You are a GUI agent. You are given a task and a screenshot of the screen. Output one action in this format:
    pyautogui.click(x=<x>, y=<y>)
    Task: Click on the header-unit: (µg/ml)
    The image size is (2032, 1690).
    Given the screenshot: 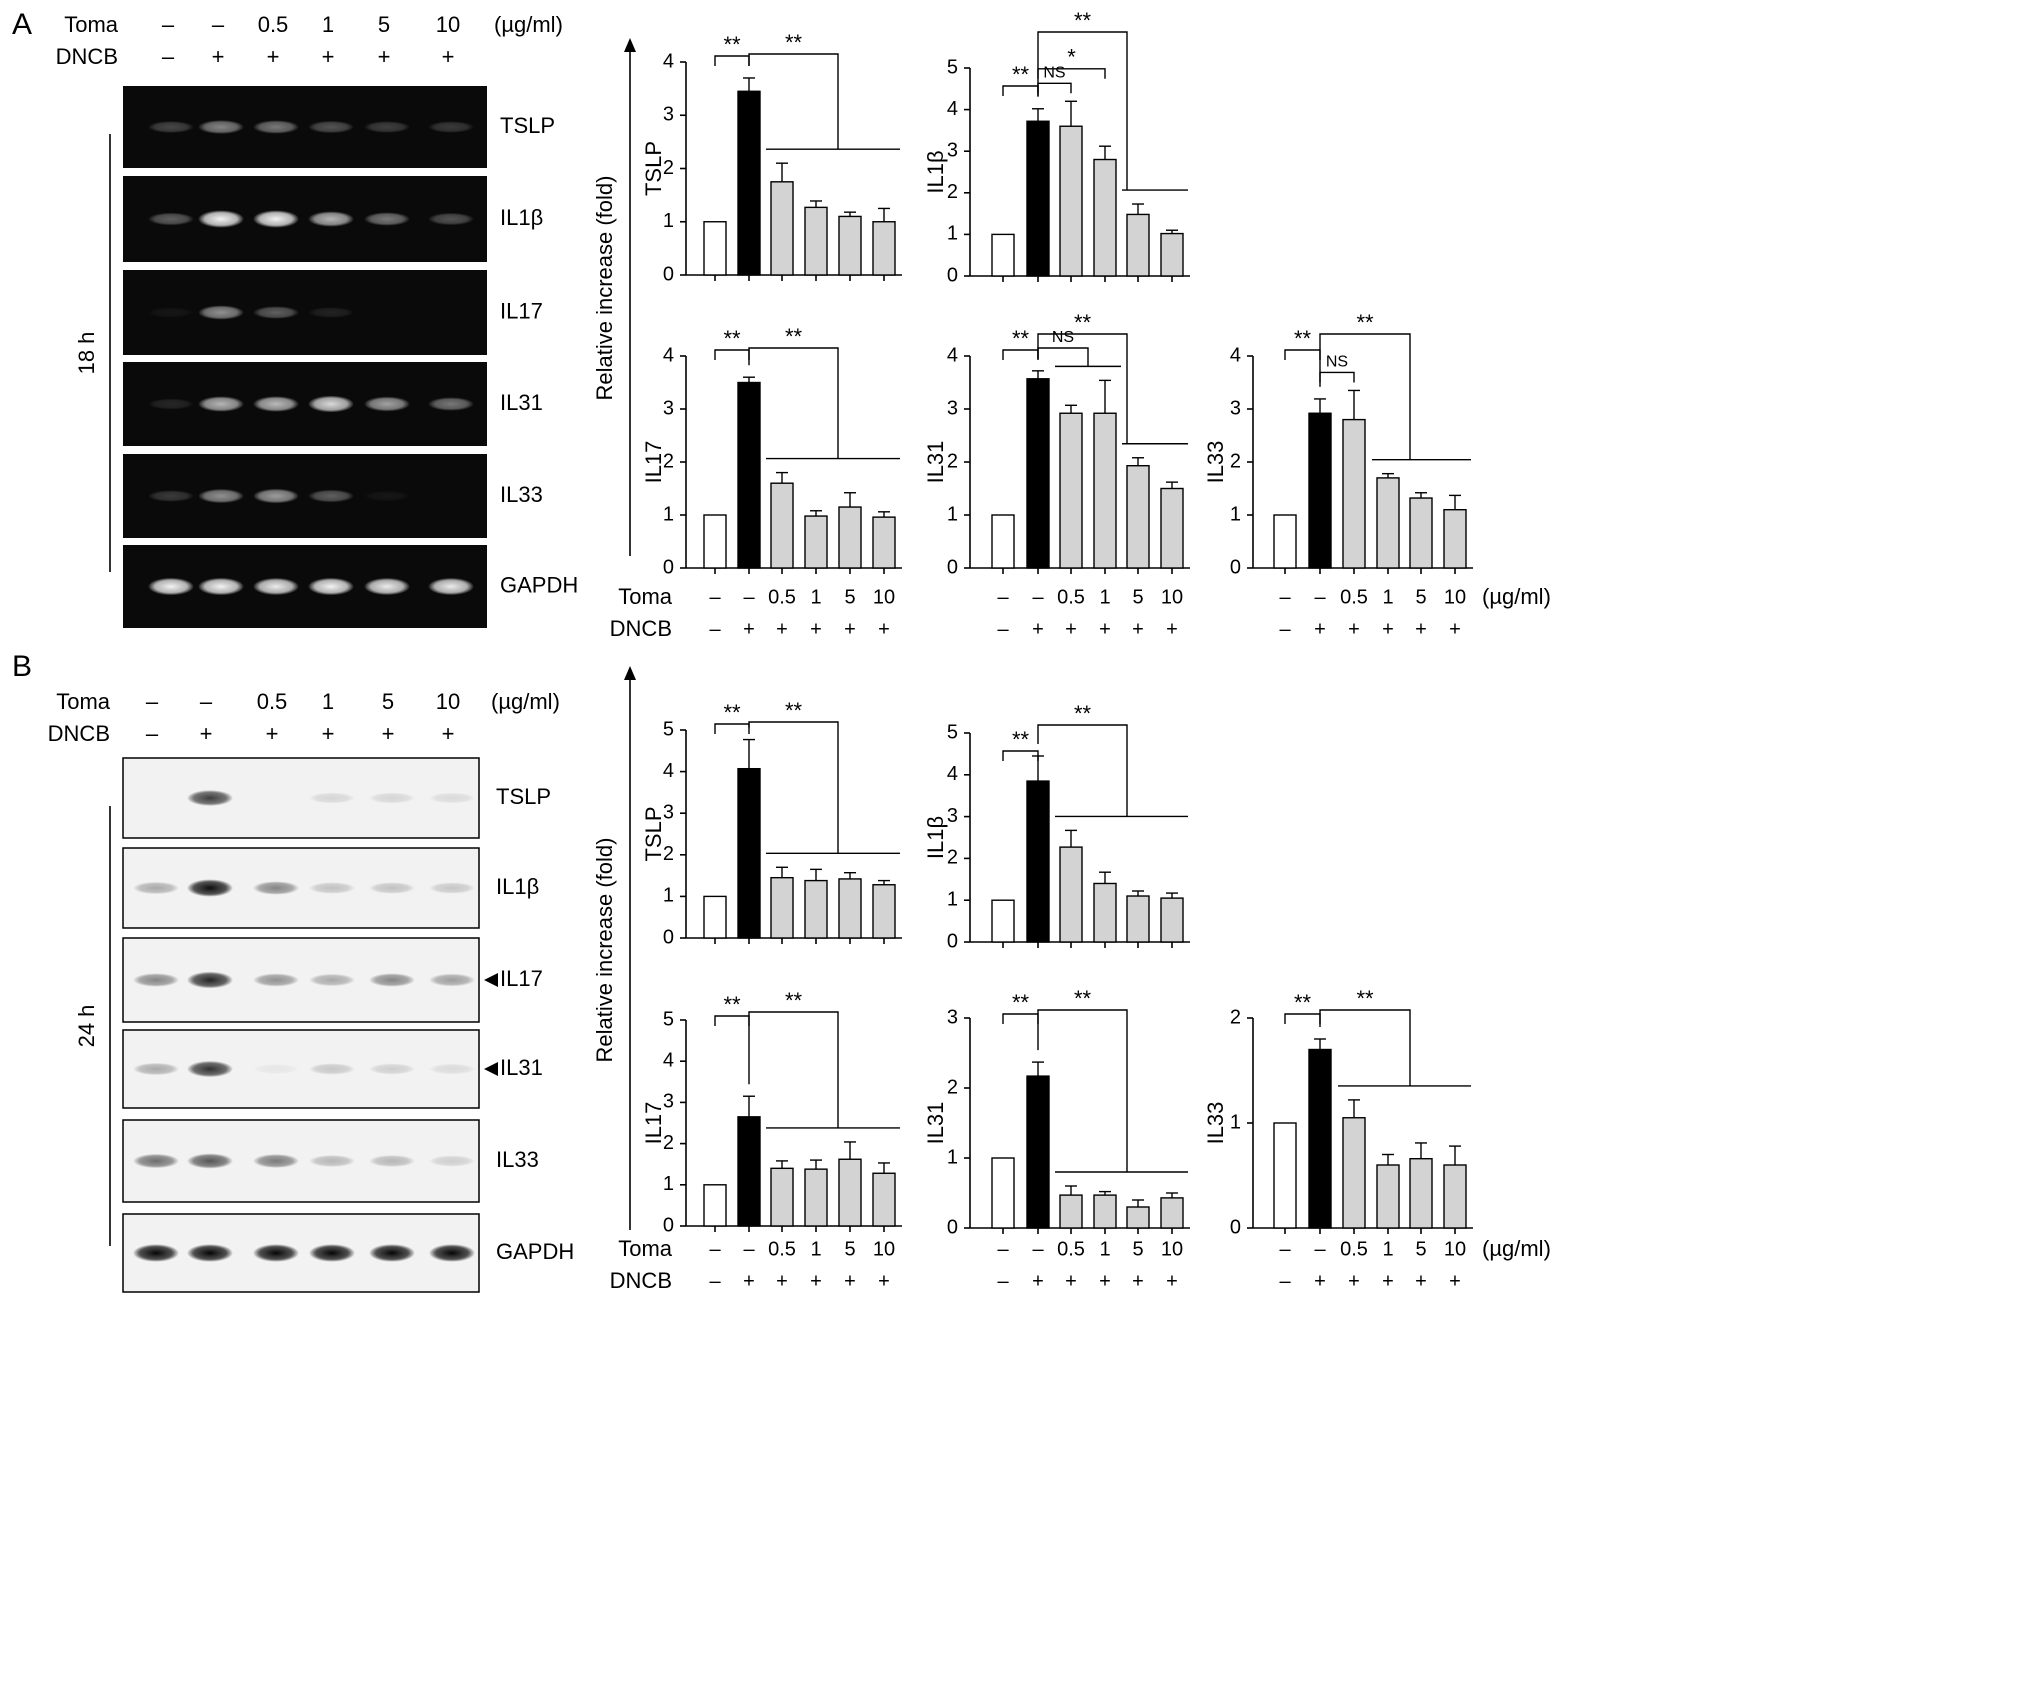 What is the action you would take?
    pyautogui.click(x=525, y=701)
    